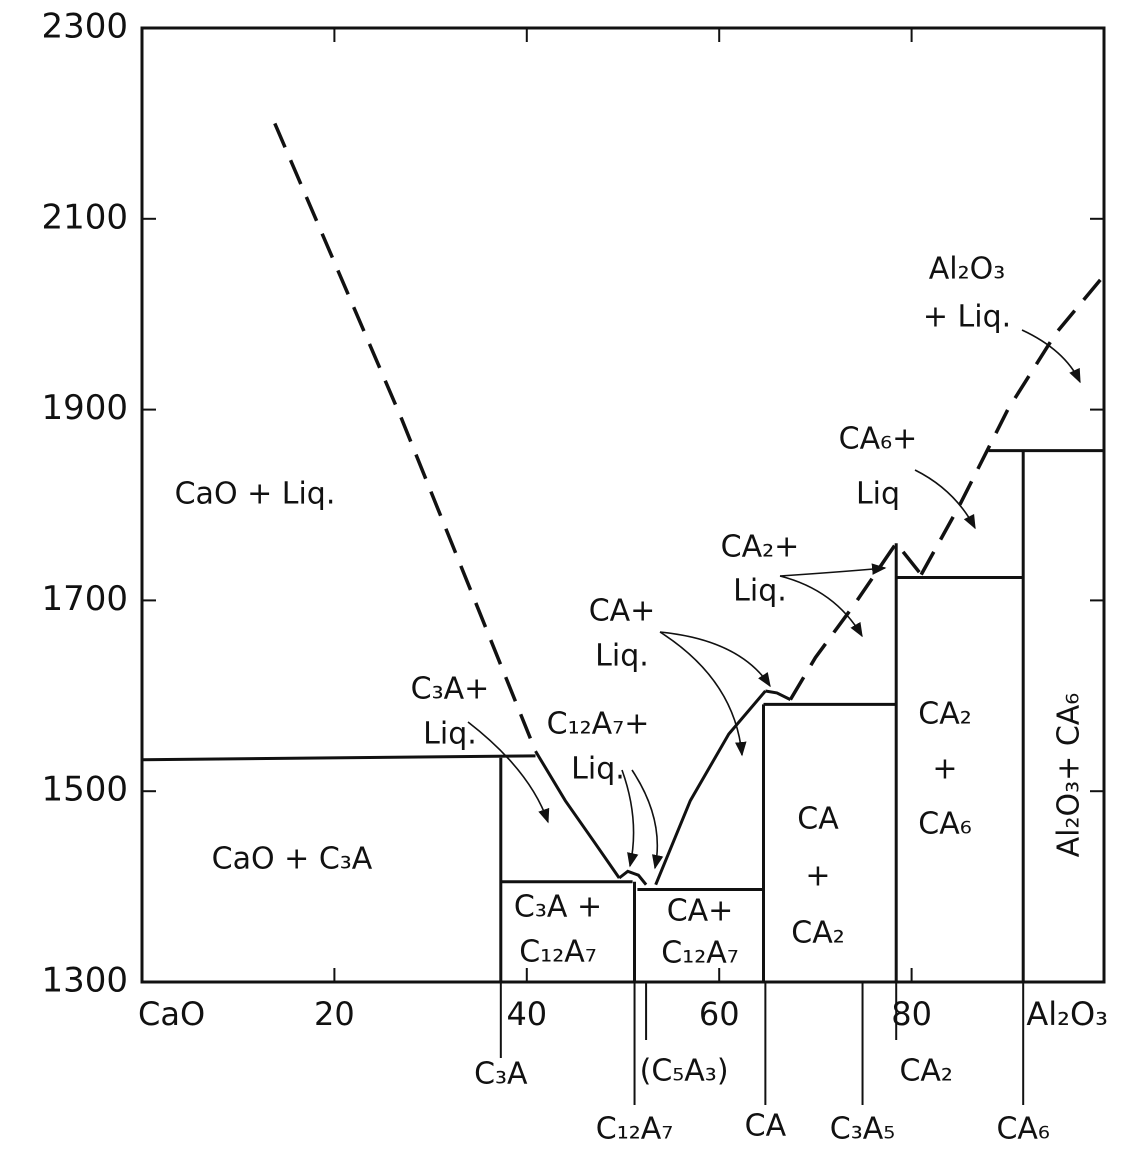 Image resolution: width=1146 pixels, height=1163 pixels. Describe the element at coordinates (292, 859) in the screenshot. I see `region-label: CaO + C₃A` at that location.